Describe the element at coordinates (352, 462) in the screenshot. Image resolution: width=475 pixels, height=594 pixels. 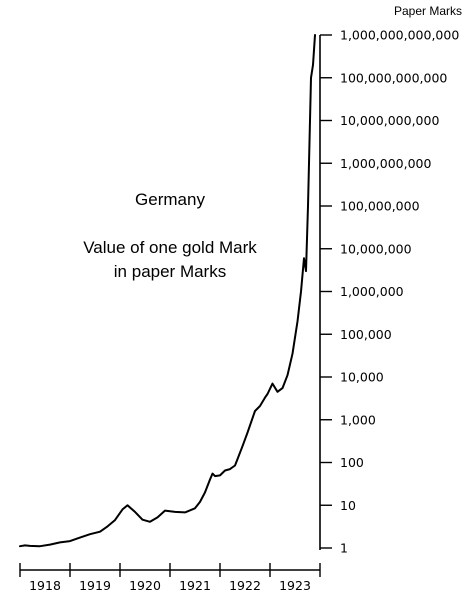
I see `y-tick-label: 100` at that location.